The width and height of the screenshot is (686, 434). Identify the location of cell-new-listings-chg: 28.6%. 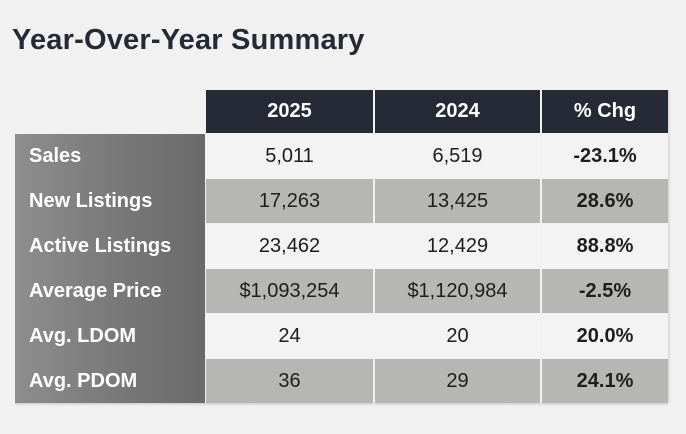
(605, 201).